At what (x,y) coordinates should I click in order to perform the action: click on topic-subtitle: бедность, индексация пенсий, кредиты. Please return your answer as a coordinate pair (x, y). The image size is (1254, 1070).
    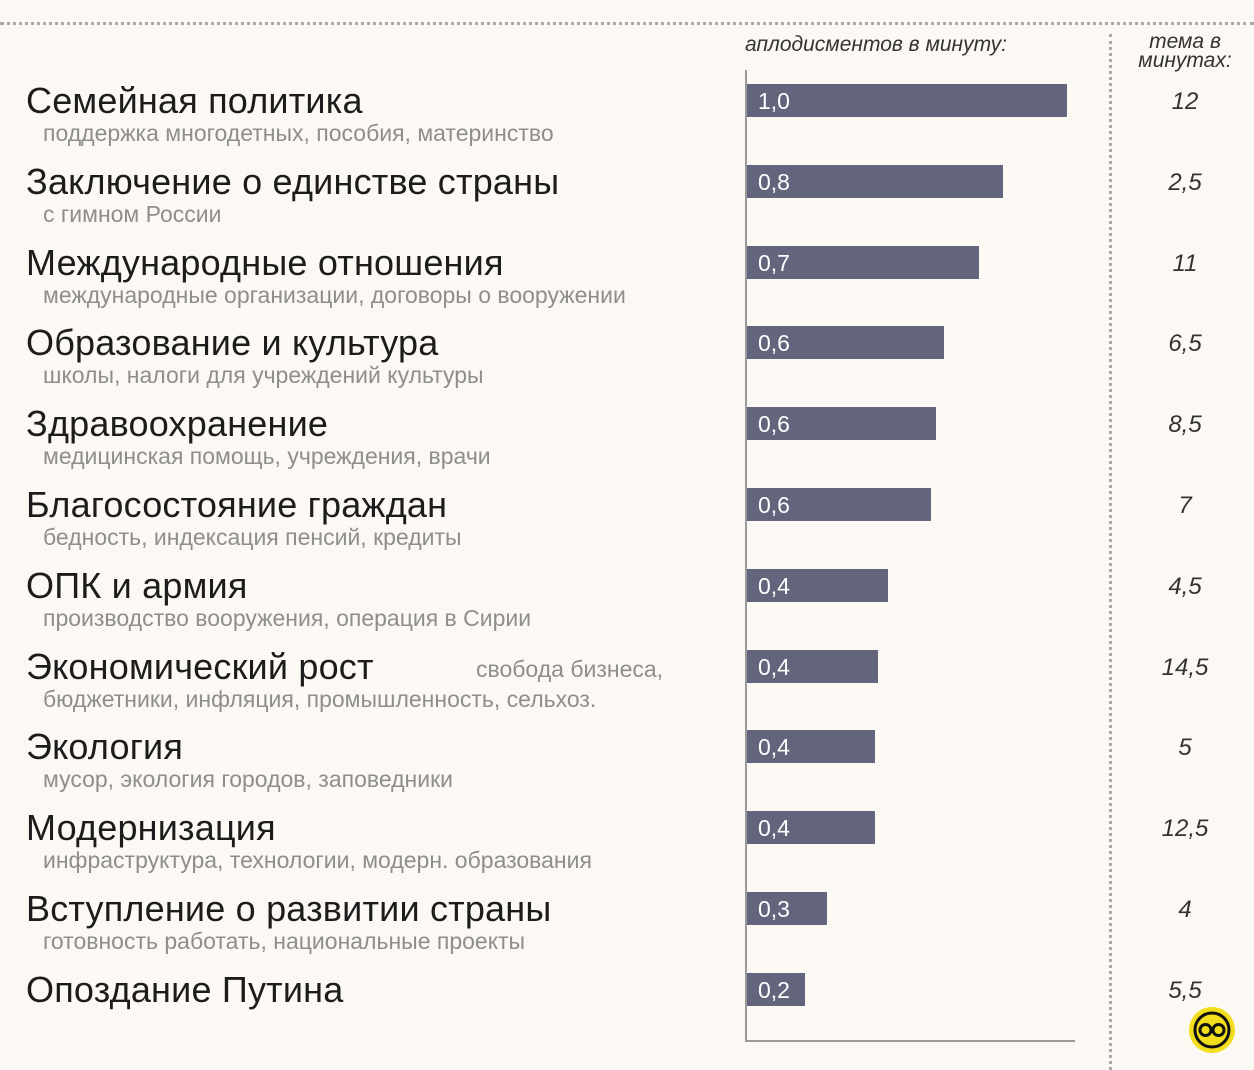
    Looking at the image, I should click on (252, 537).